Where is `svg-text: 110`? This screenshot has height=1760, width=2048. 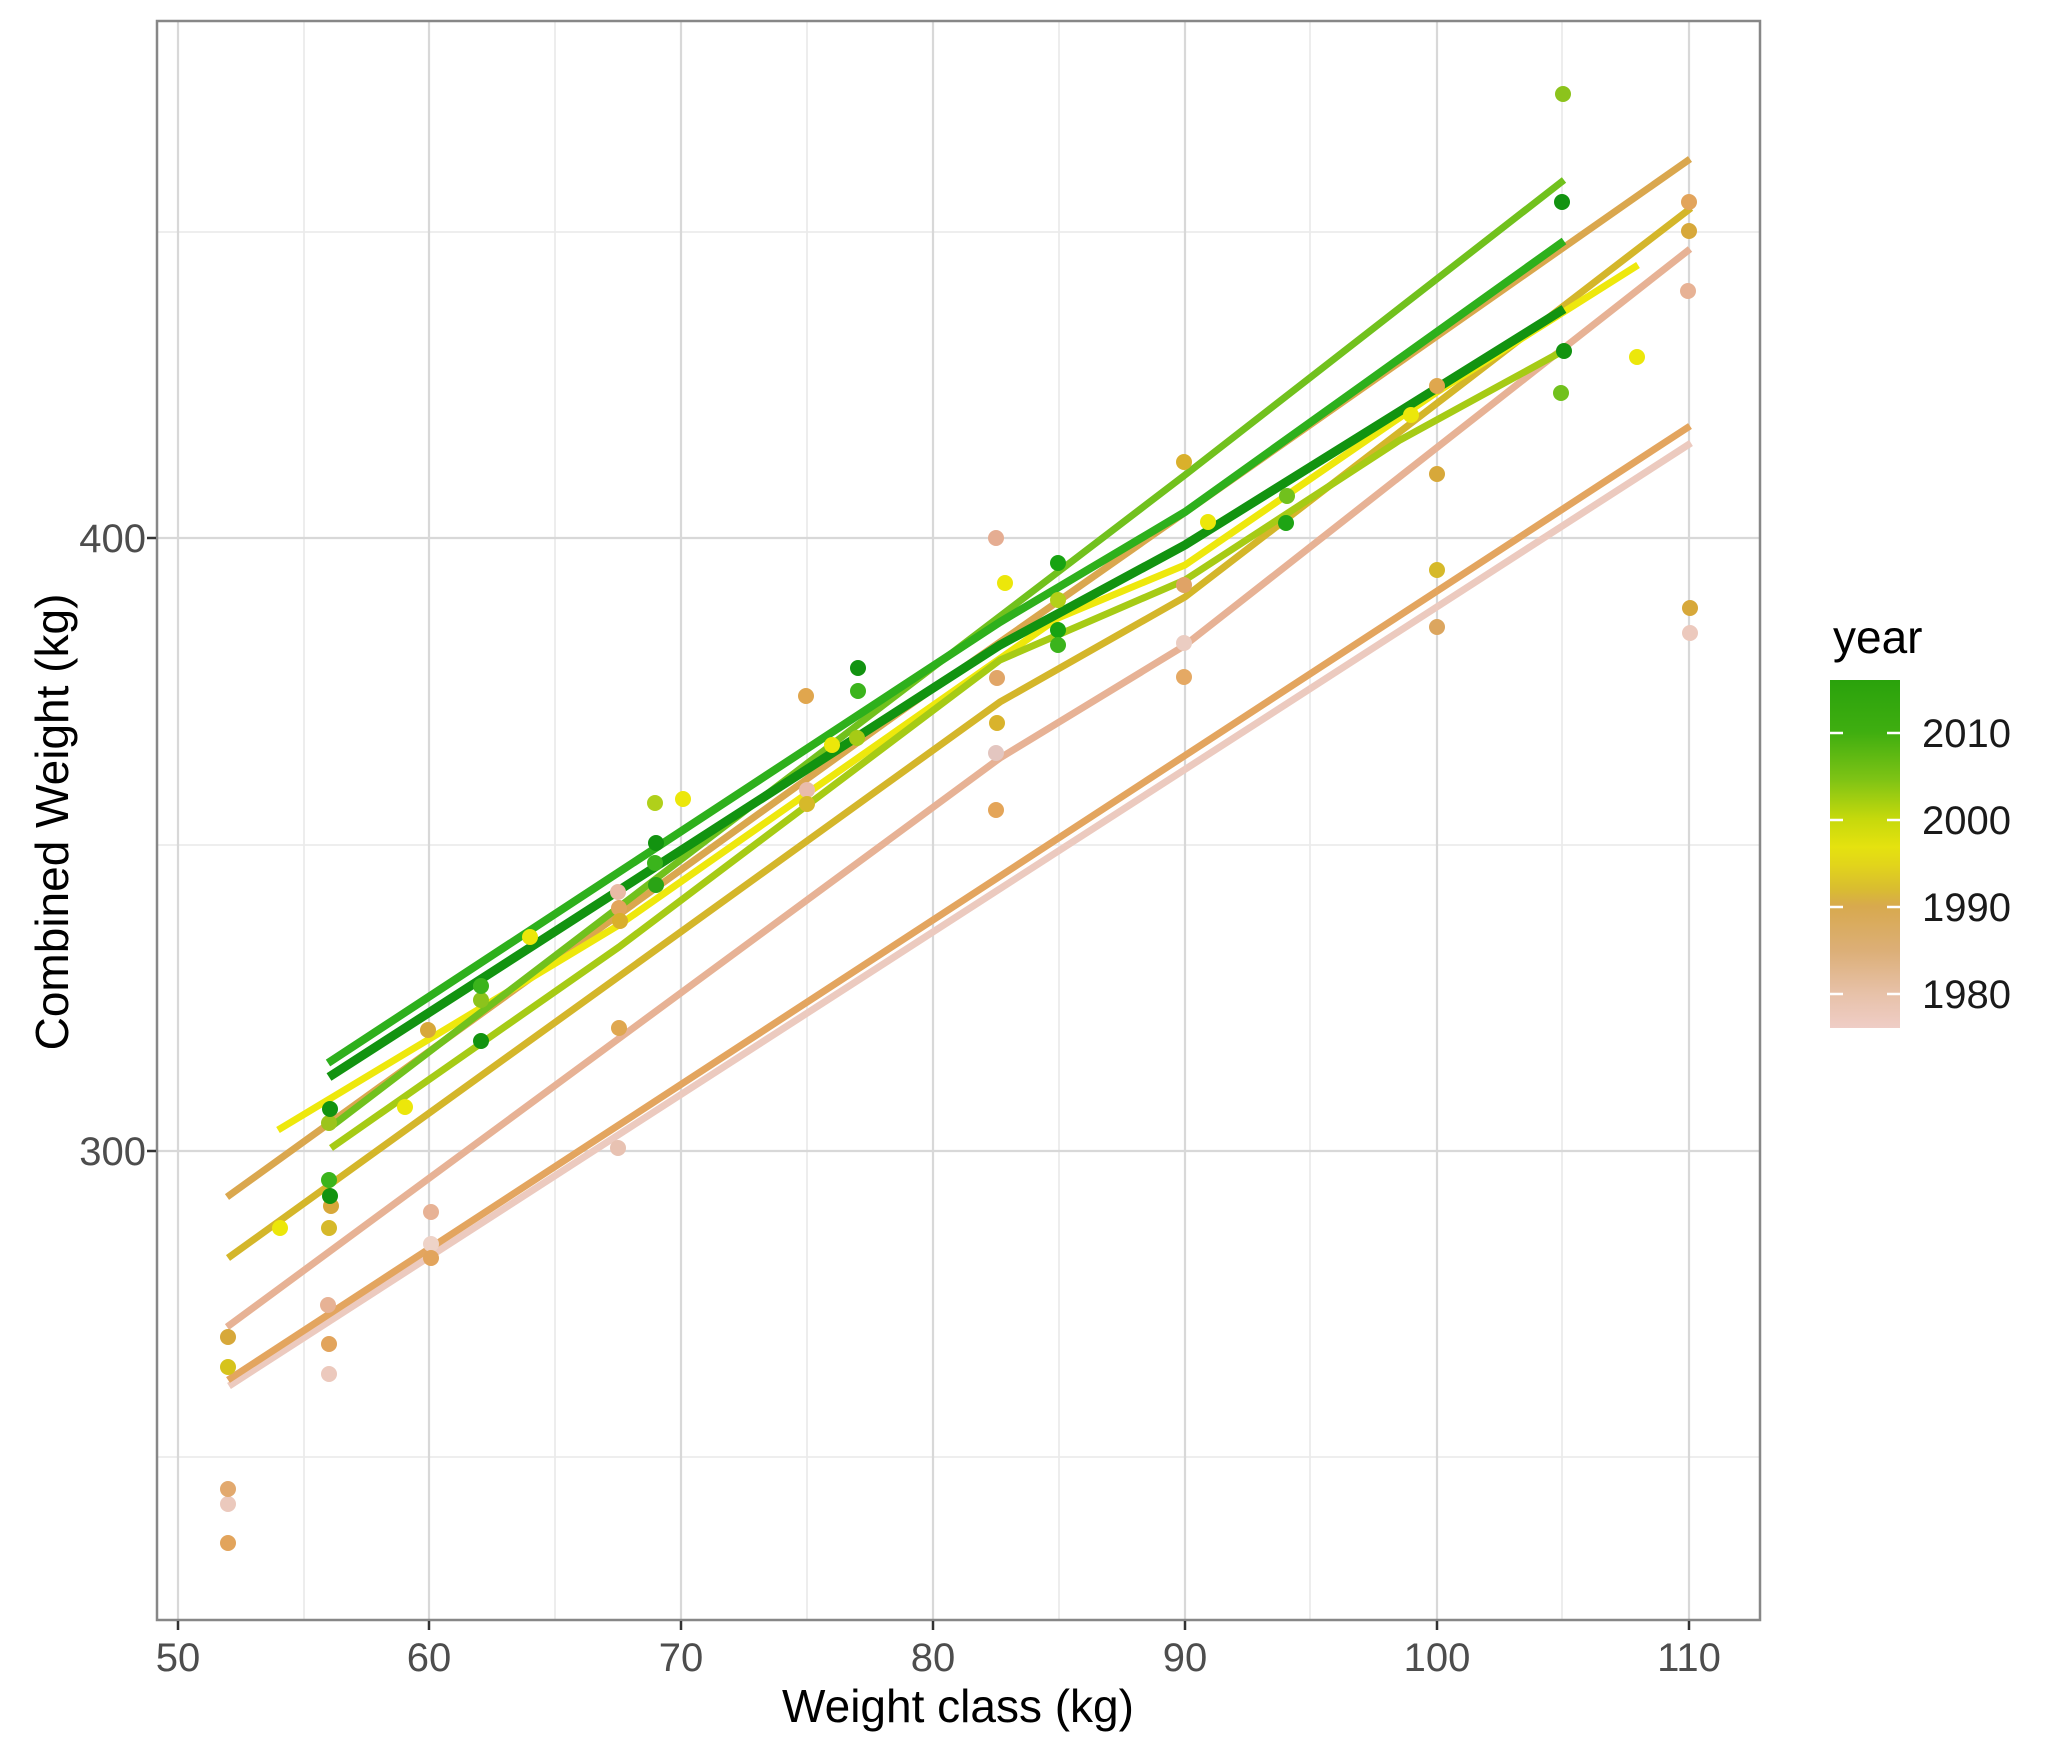
svg-text: 110 is located at coordinates (1689, 1658).